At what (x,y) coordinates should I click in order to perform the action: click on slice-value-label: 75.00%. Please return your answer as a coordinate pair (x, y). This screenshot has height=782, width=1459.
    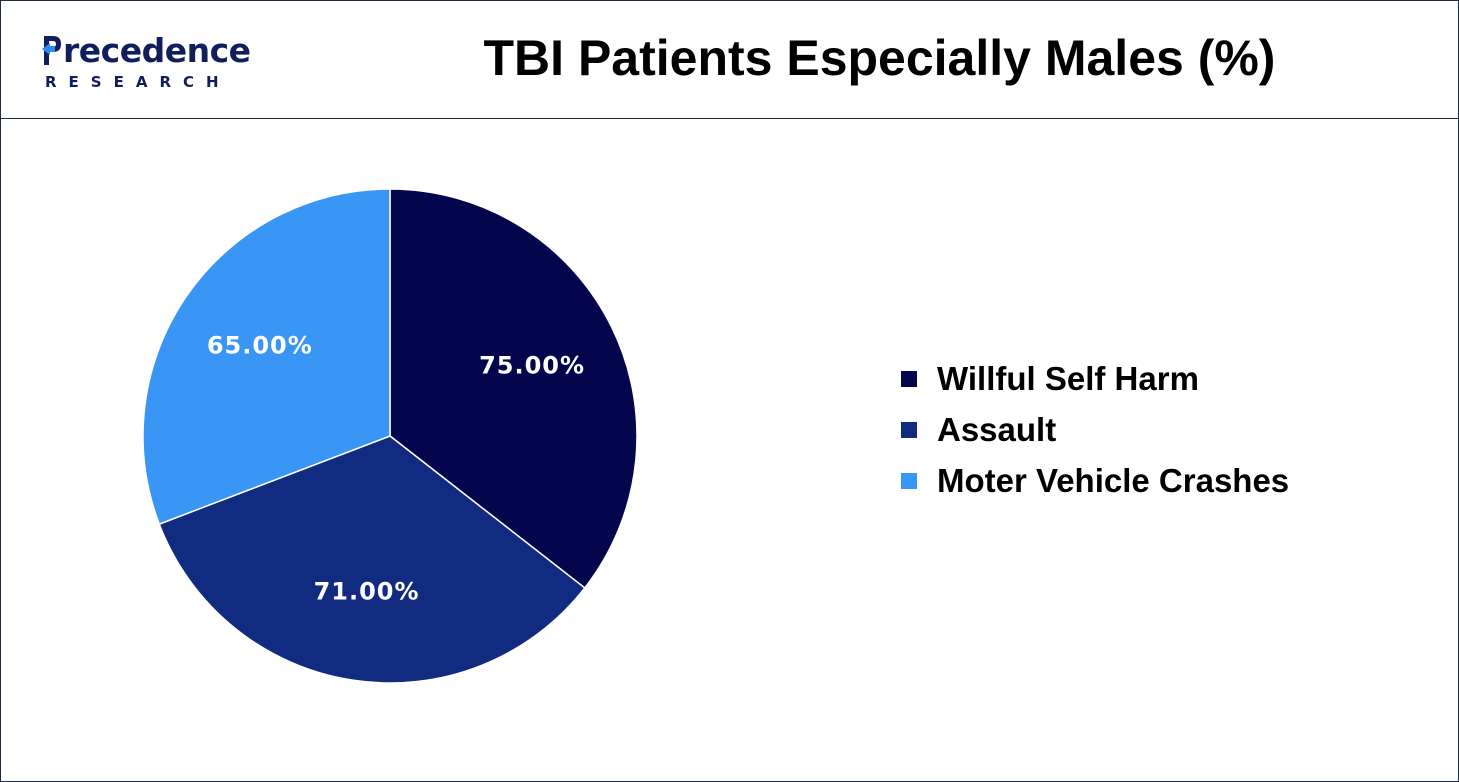
    Looking at the image, I should click on (532, 366).